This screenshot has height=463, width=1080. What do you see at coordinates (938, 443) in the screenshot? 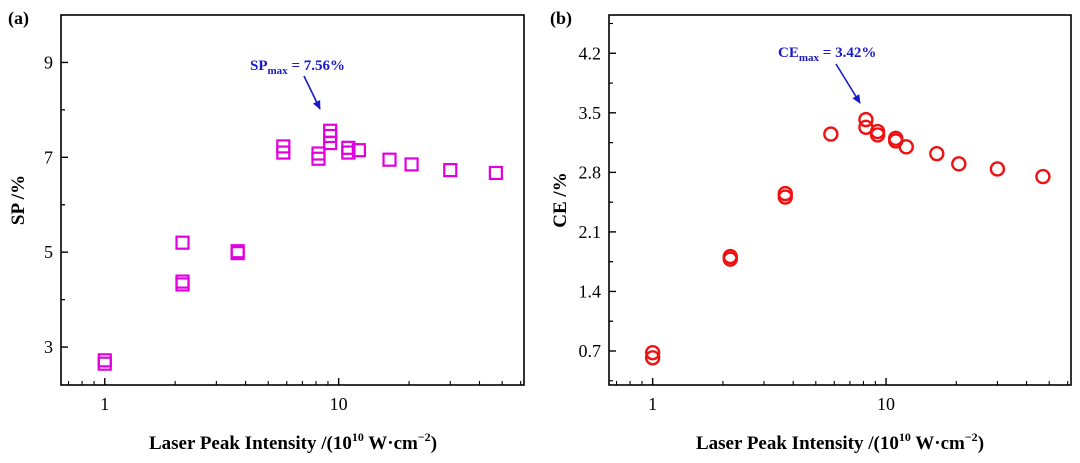
I see `panel-b-x-title-mid: W·cm` at bounding box center [938, 443].